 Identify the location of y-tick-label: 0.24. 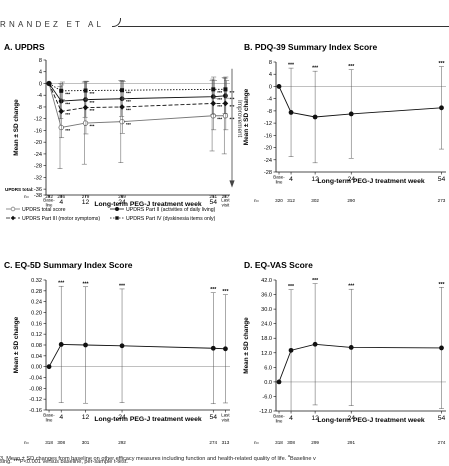
(36, 303).